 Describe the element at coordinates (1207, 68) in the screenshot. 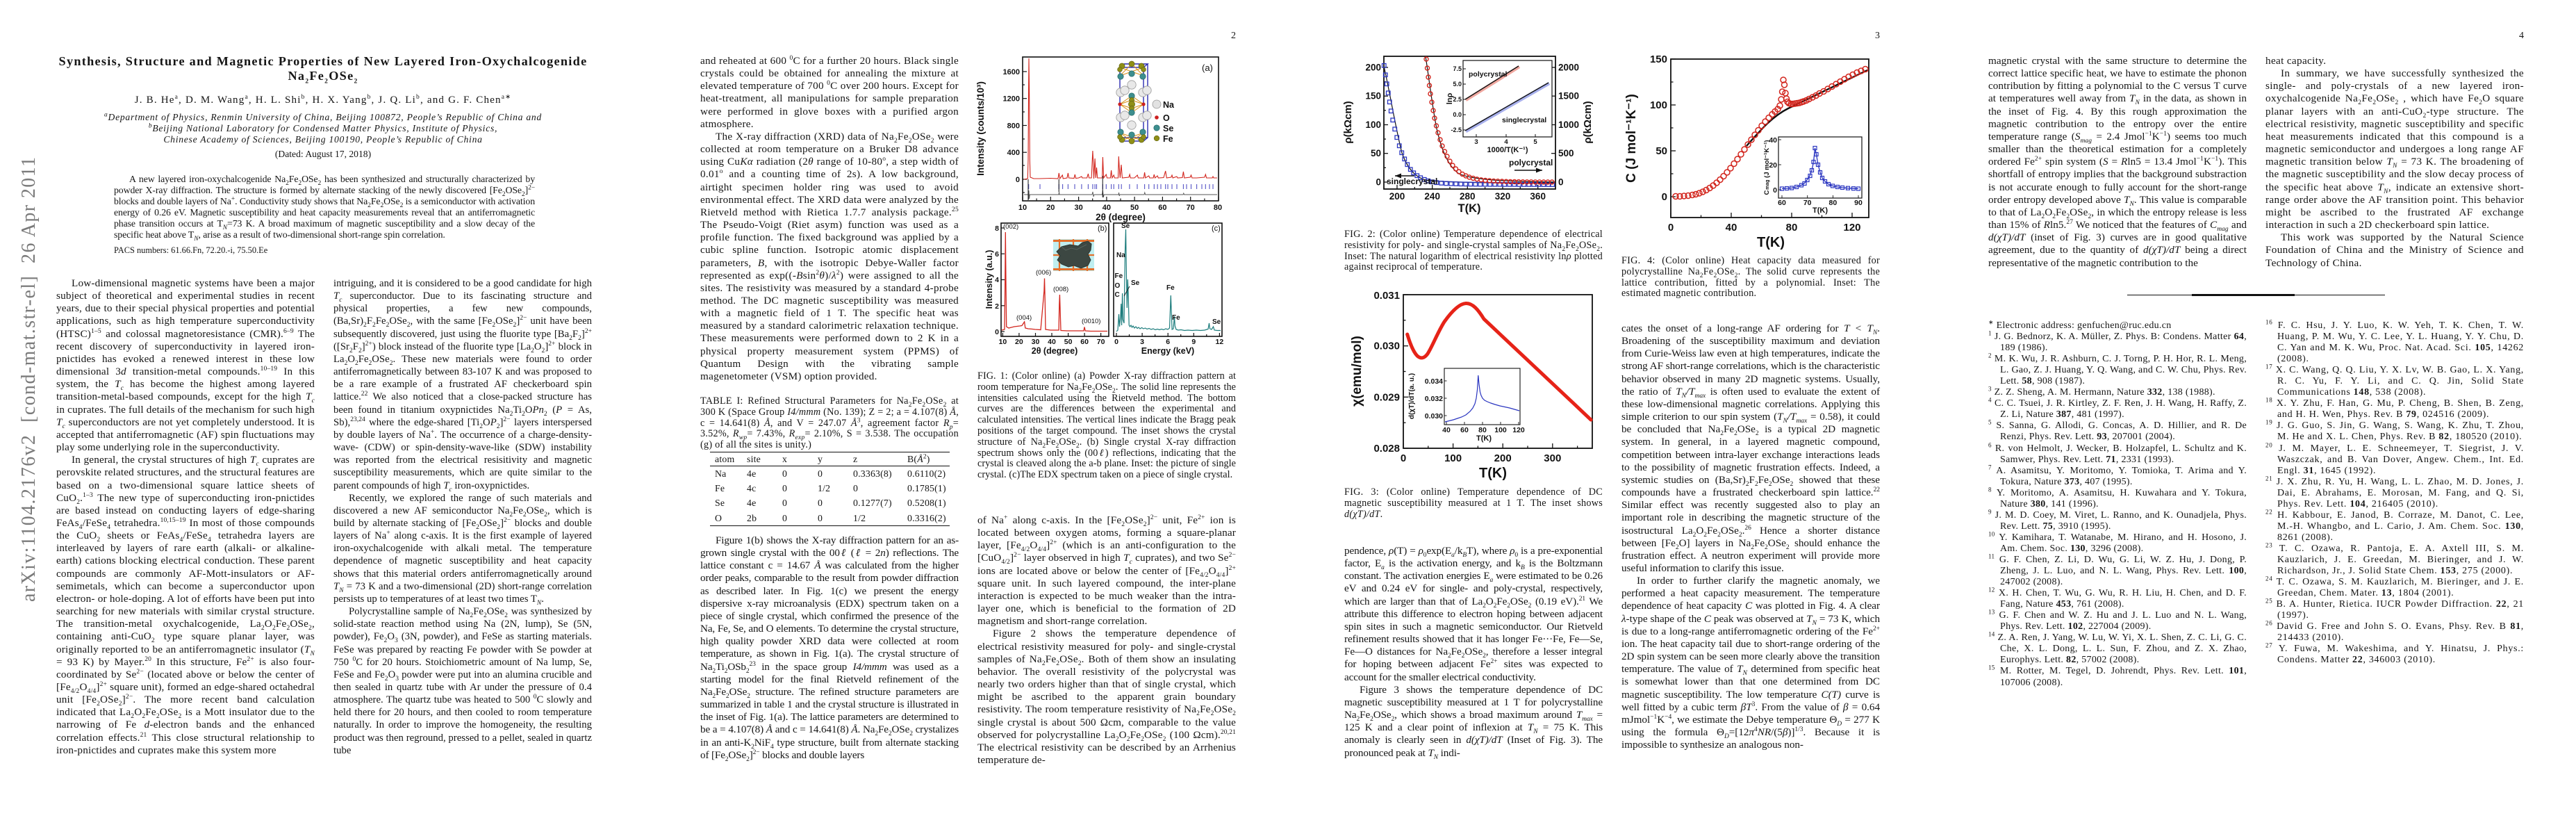

I see `svg-text: (a)` at that location.